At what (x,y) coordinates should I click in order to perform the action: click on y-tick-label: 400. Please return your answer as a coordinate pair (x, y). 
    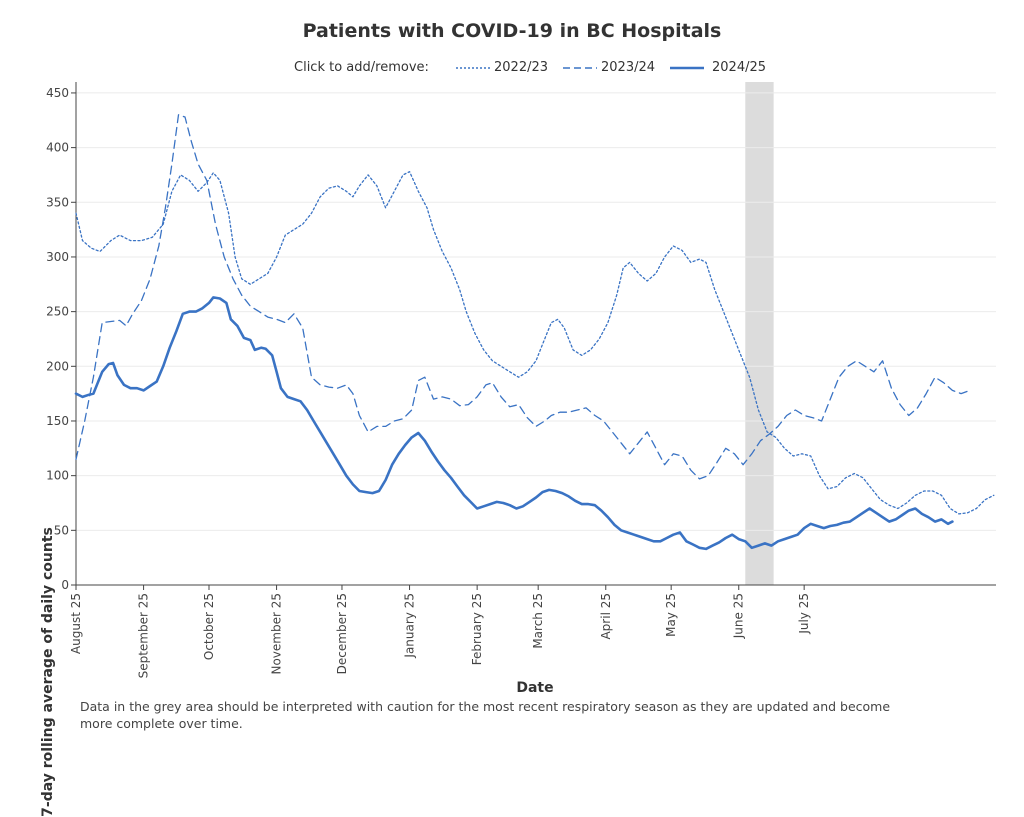
    Looking at the image, I should click on (57, 148).